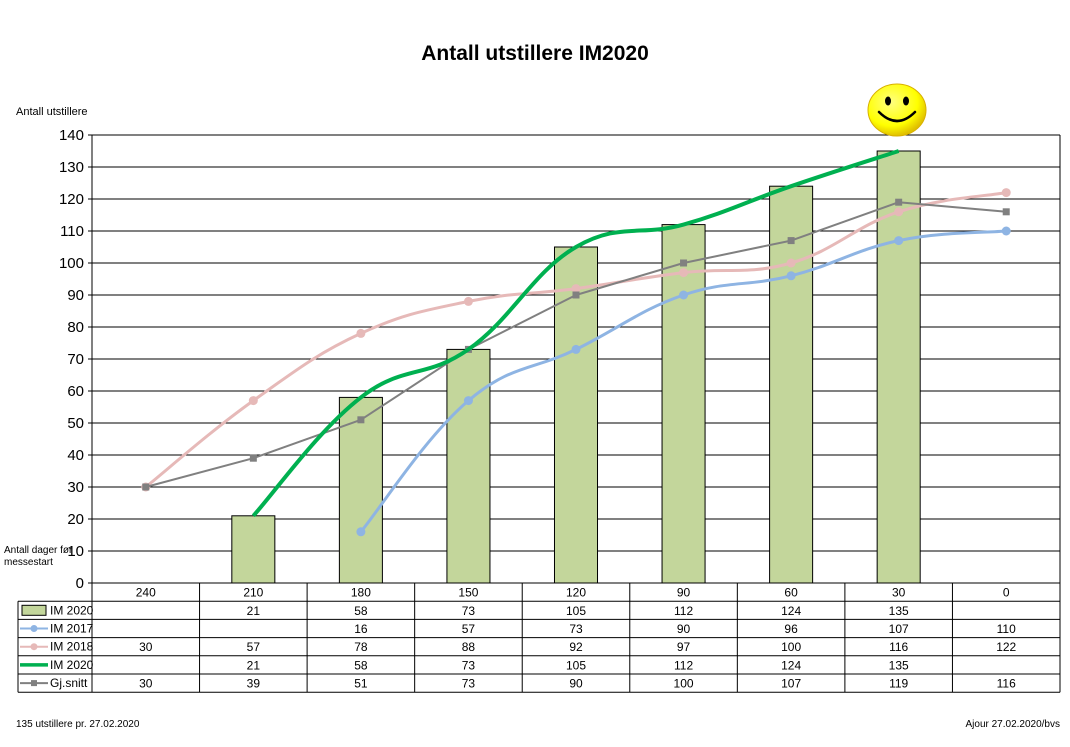  Describe the element at coordinates (1006, 593) in the screenshot. I see `x-tick-label: 0` at that location.